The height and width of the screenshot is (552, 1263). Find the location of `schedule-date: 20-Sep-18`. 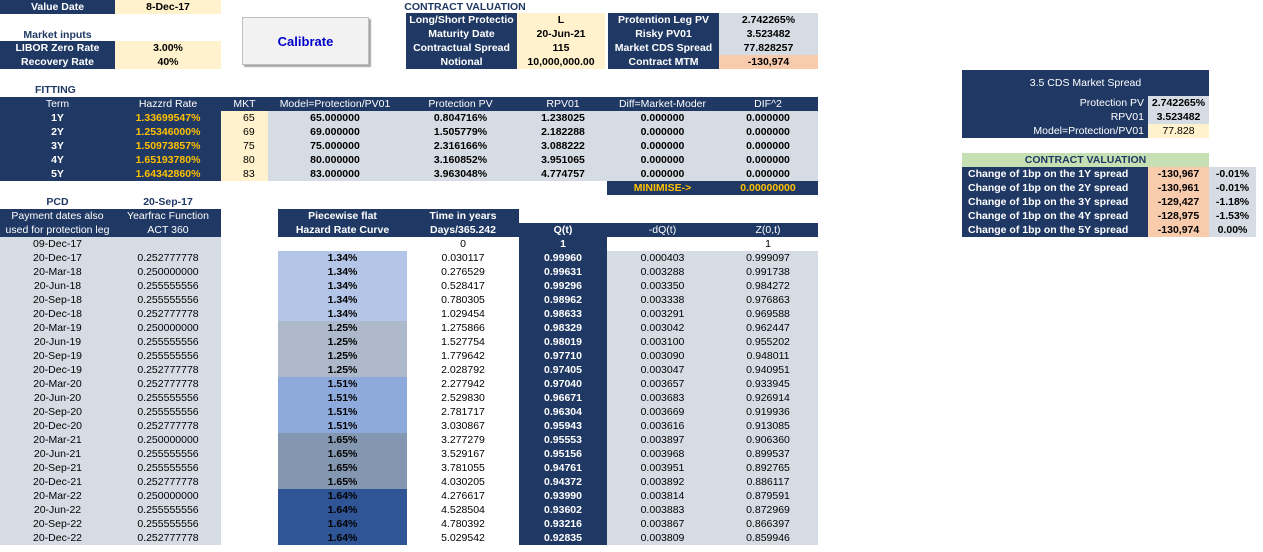

schedule-date: 20-Sep-18 is located at coordinates (57, 300).